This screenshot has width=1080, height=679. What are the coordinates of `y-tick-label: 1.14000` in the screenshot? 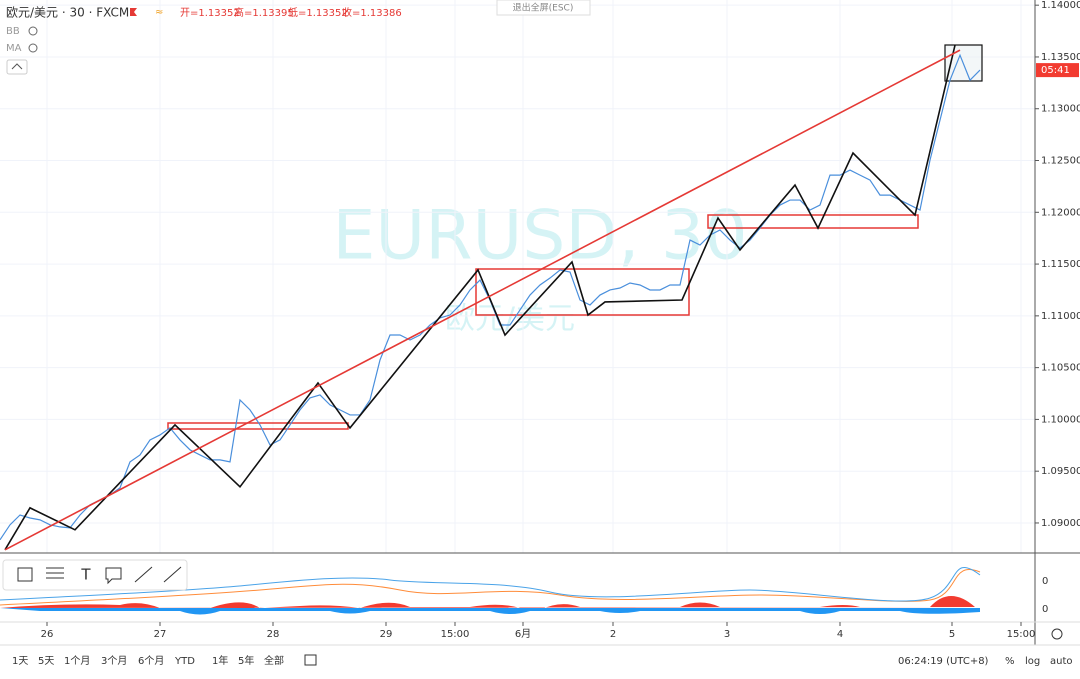 It's located at (1060, 5).